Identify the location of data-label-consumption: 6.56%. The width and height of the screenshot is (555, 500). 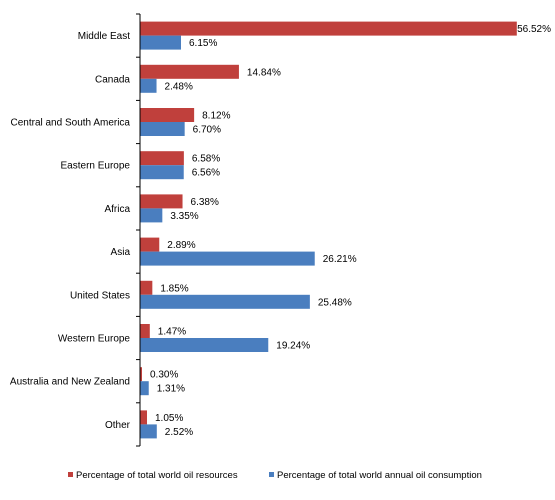
(206, 173).